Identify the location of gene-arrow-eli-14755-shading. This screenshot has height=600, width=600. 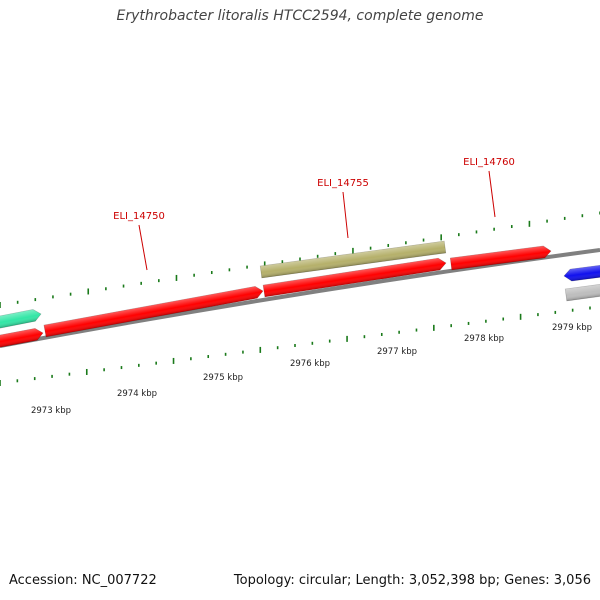
(355, 277).